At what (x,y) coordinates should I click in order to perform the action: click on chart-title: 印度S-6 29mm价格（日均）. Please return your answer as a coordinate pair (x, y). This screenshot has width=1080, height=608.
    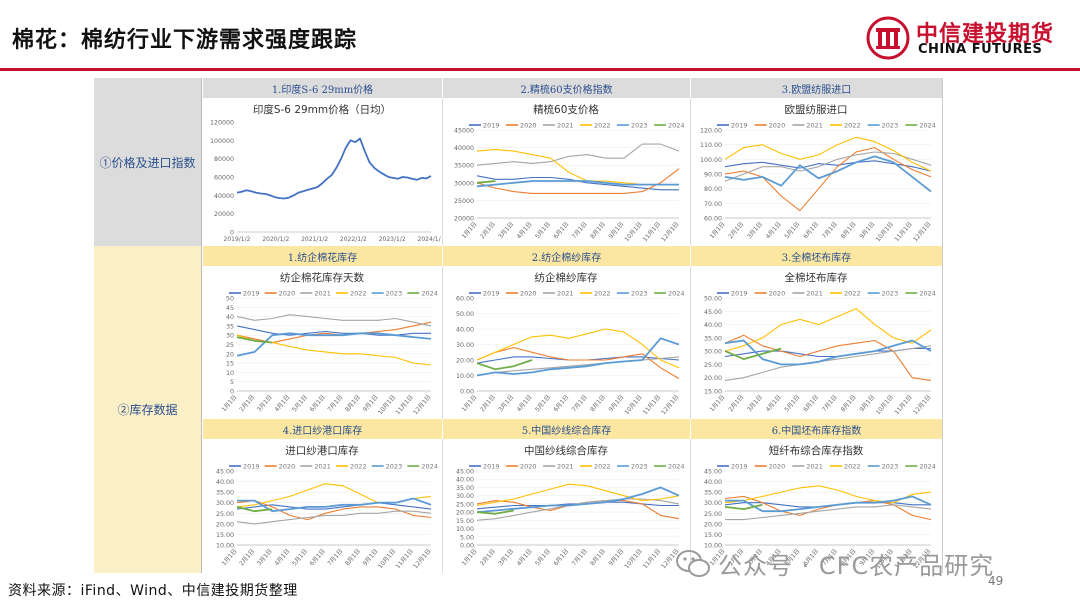
    Looking at the image, I should click on (322, 109).